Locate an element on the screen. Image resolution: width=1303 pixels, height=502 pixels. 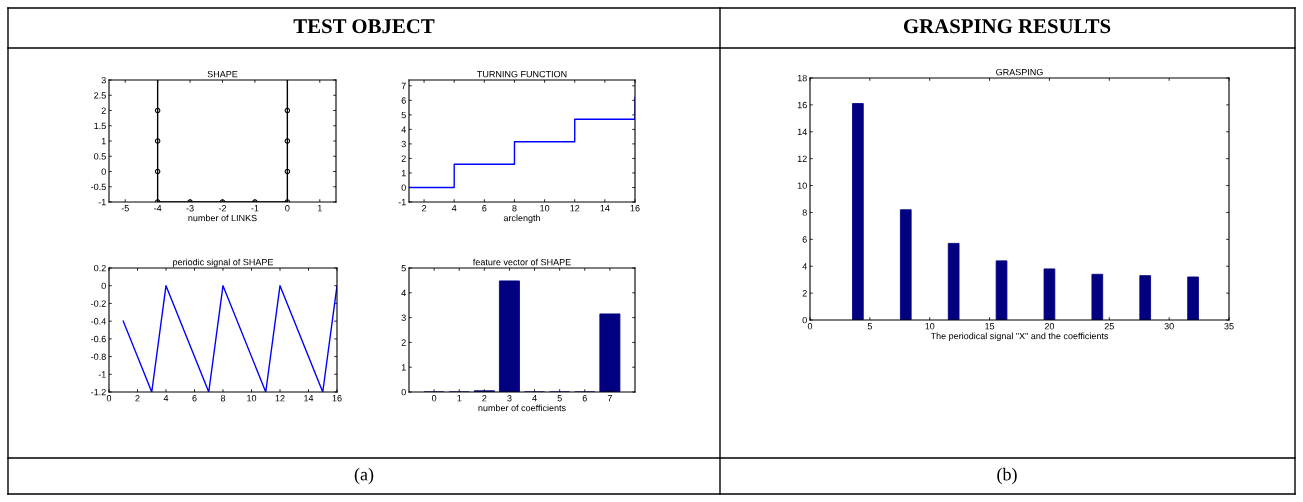
x-tick-label: -2 is located at coordinates (222, 208).